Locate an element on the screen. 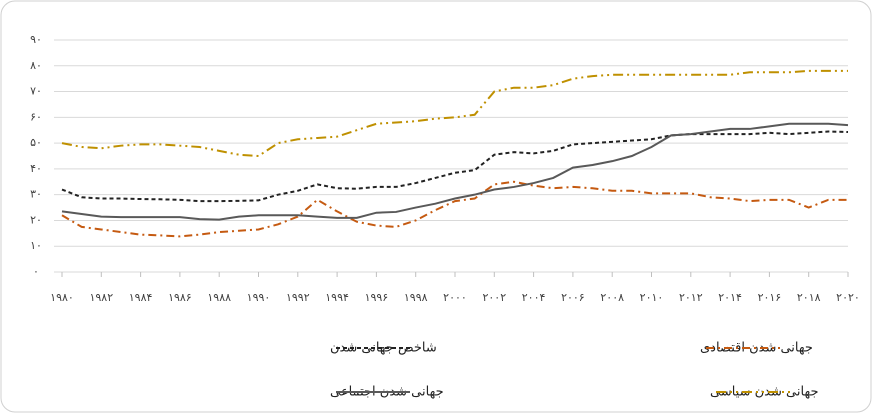 The width and height of the screenshot is (874, 415). y-tick-label: ۰ is located at coordinates (36, 271).